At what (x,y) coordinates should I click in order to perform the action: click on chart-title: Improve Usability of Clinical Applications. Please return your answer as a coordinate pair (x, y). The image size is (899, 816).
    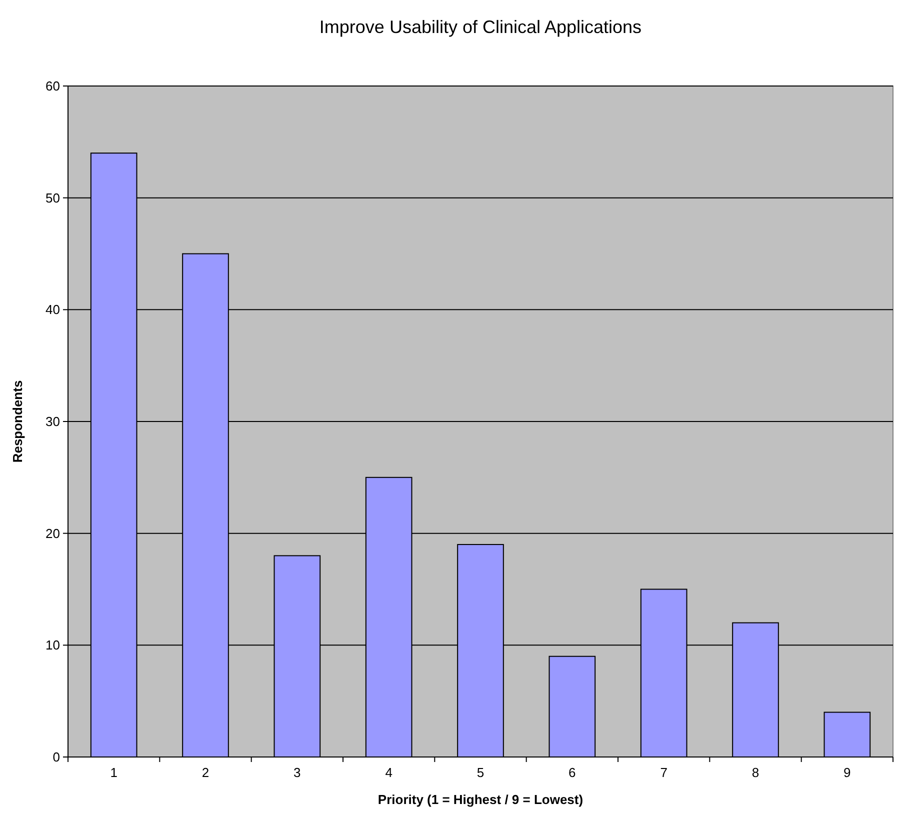
    Looking at the image, I should click on (480, 27).